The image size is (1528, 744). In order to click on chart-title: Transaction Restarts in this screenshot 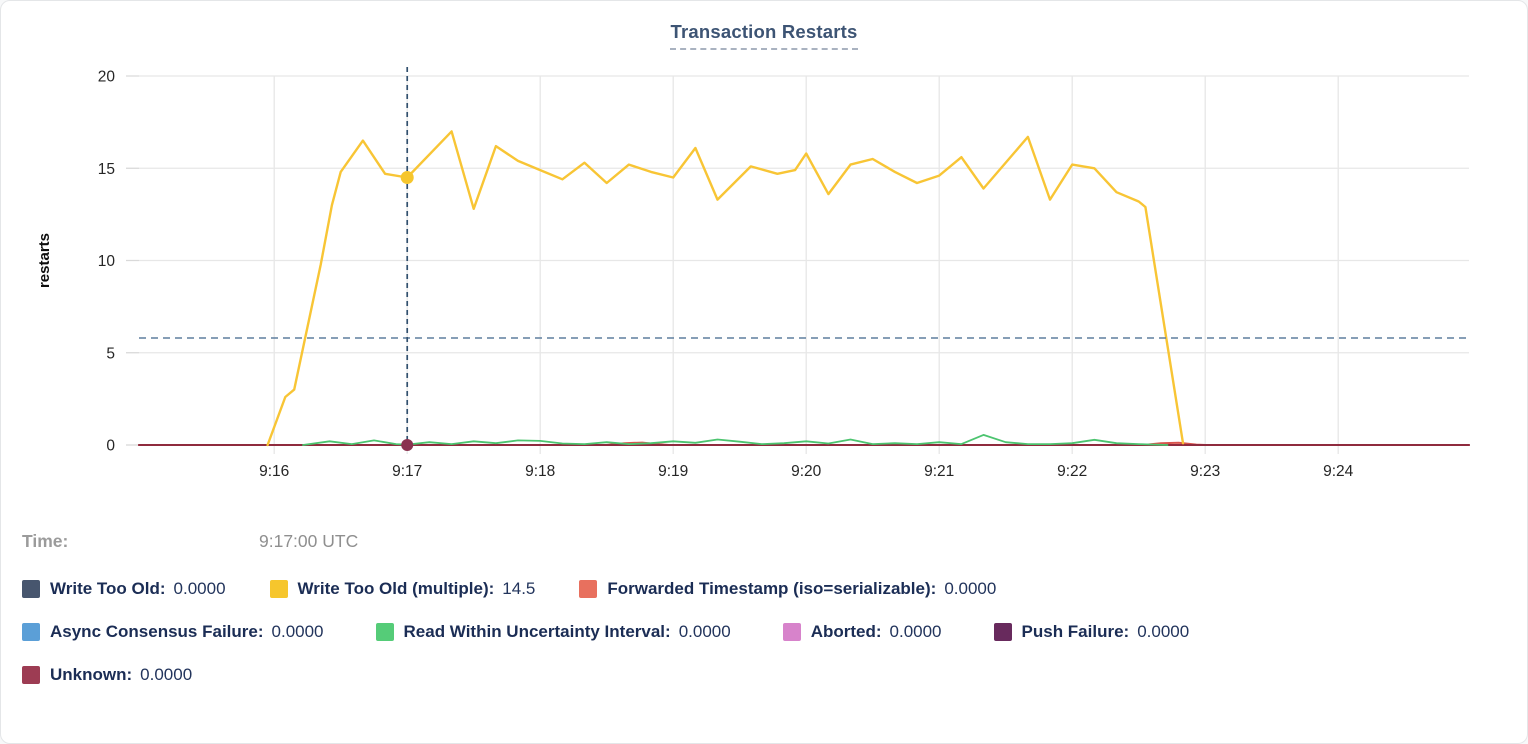, I will do `click(764, 35)`.